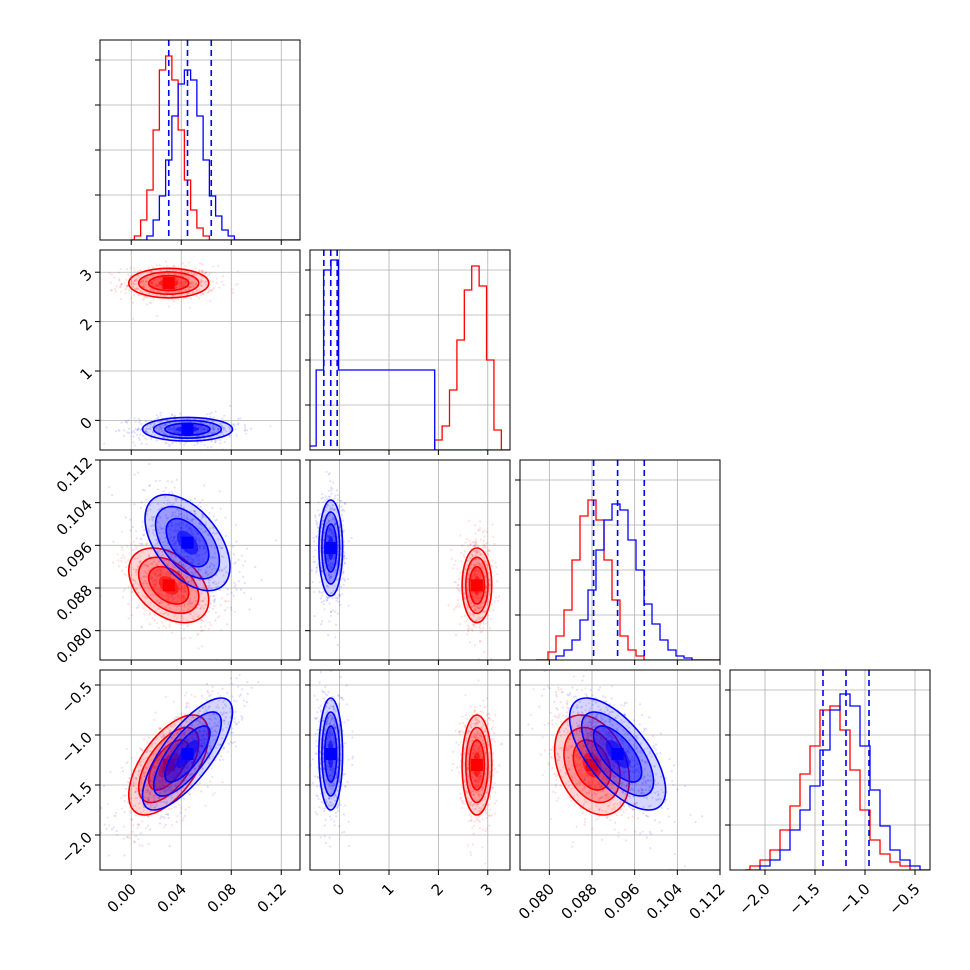  What do you see at coordinates (477, 585) in the screenshot?
I see `series_b-contour` at bounding box center [477, 585].